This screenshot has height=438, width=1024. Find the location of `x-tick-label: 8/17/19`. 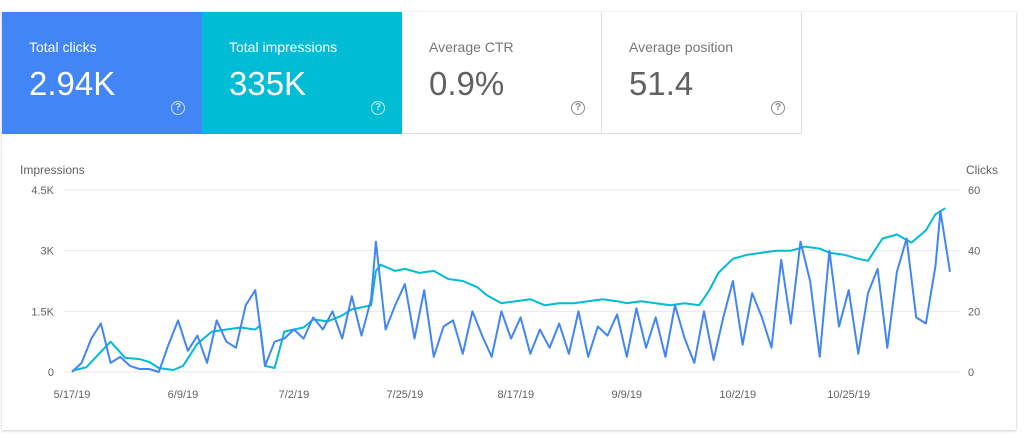

x-tick-label: 8/17/19 is located at coordinates (515, 395).